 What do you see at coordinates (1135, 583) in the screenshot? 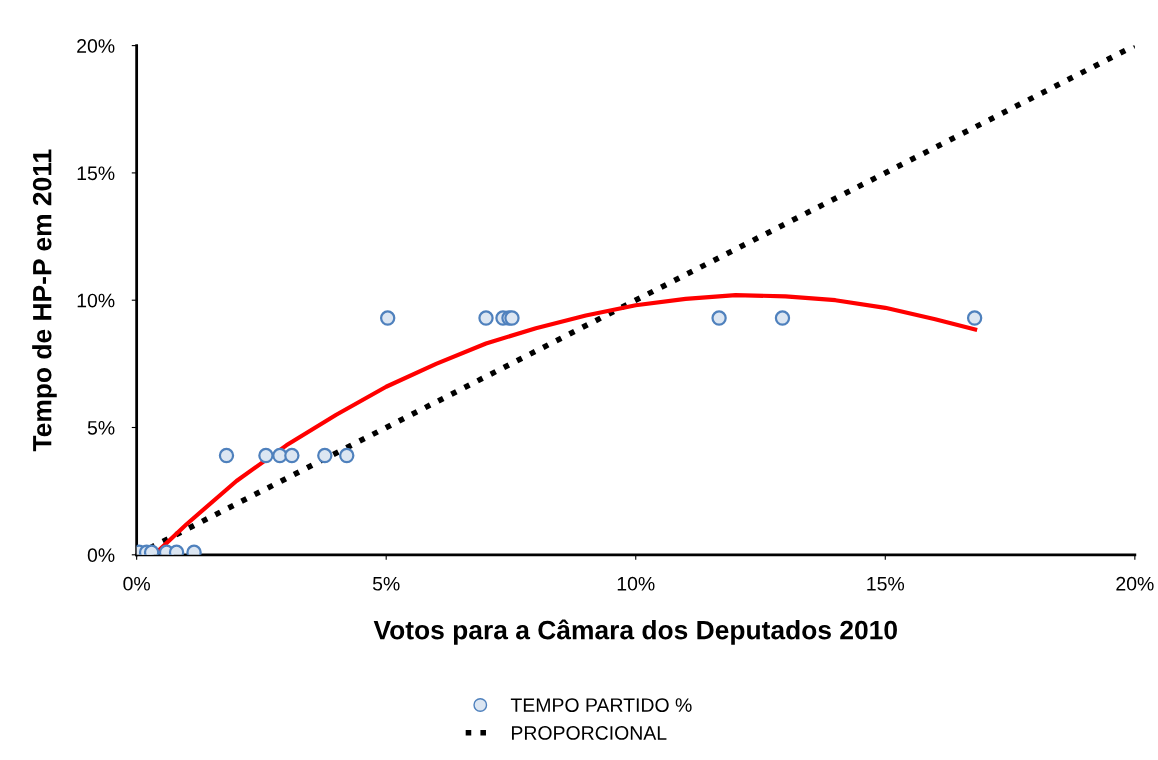
I see `x-tick-label: 20%` at bounding box center [1135, 583].